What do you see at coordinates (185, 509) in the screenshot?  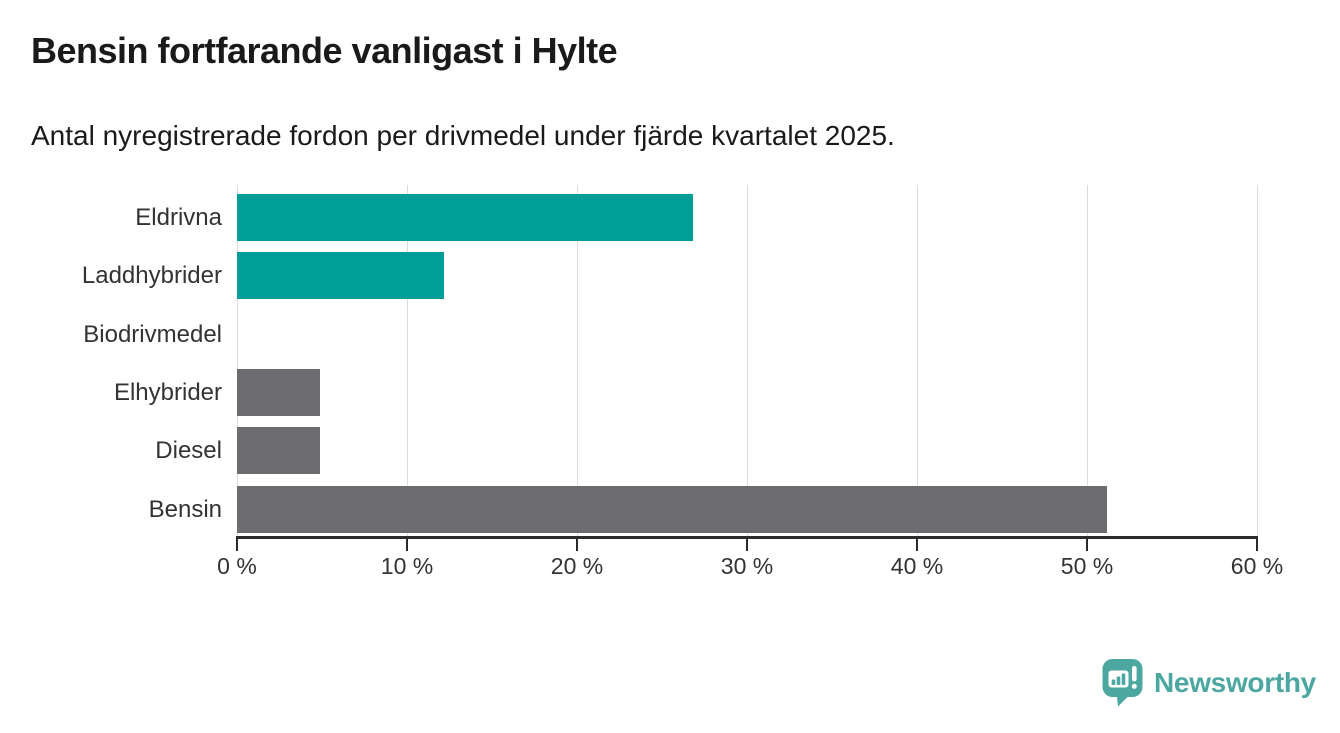 I see `category-label: Bensin` at bounding box center [185, 509].